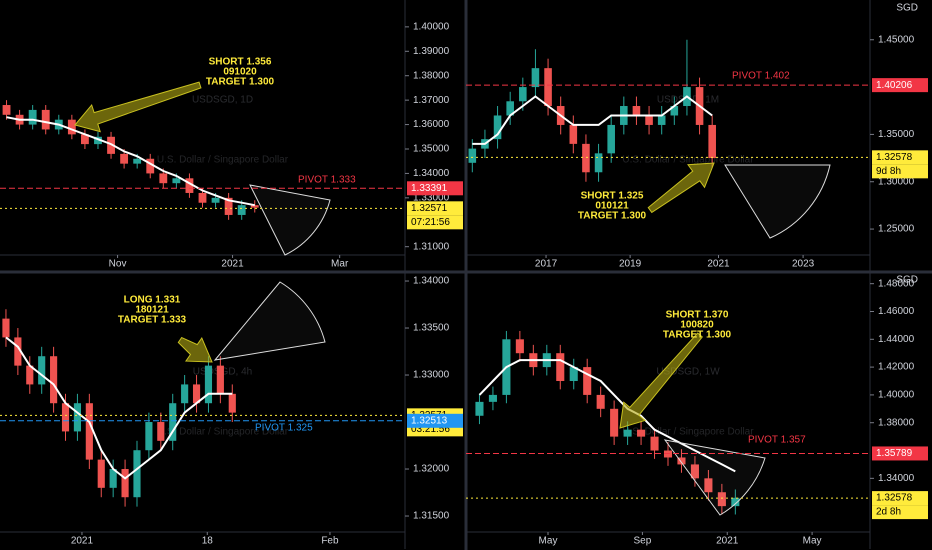 This screenshot has width=932, height=550. What do you see at coordinates (888, 171) in the screenshot?
I see `countdown: 9d 8h` at bounding box center [888, 171].